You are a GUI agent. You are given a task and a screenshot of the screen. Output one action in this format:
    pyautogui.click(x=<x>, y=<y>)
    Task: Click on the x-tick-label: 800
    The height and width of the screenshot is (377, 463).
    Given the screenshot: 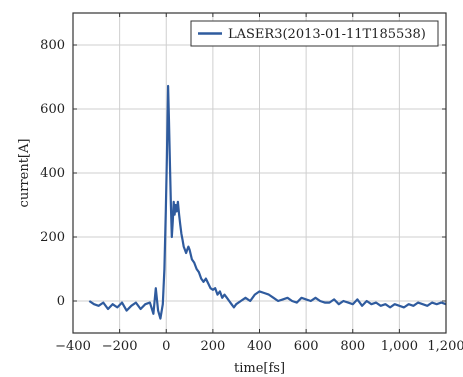 What is the action you would take?
    pyautogui.click(x=352, y=346)
    